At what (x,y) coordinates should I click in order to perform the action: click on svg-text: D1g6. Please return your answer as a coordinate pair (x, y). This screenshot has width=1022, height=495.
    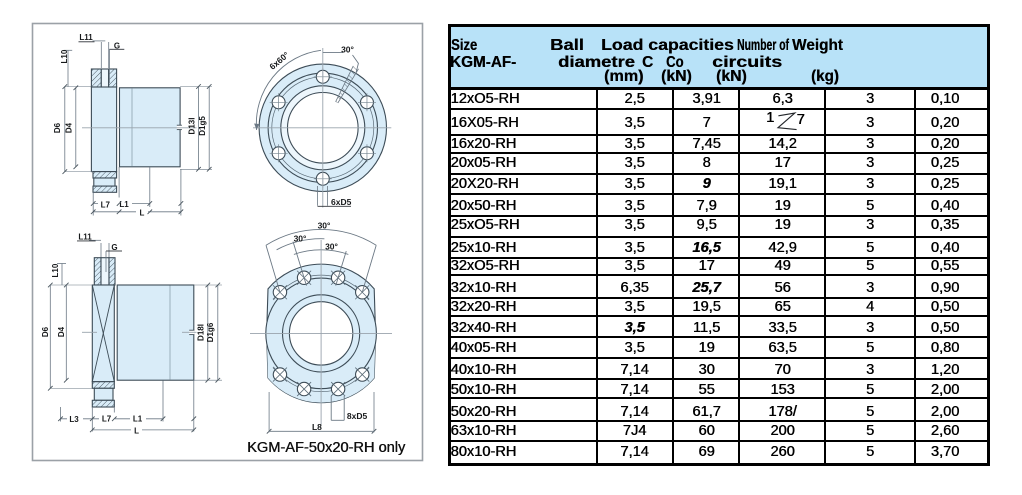
    Looking at the image, I should click on (210, 332).